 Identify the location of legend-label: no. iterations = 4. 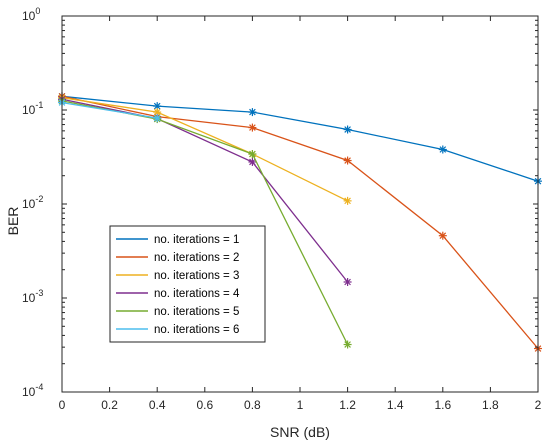
(197, 294).